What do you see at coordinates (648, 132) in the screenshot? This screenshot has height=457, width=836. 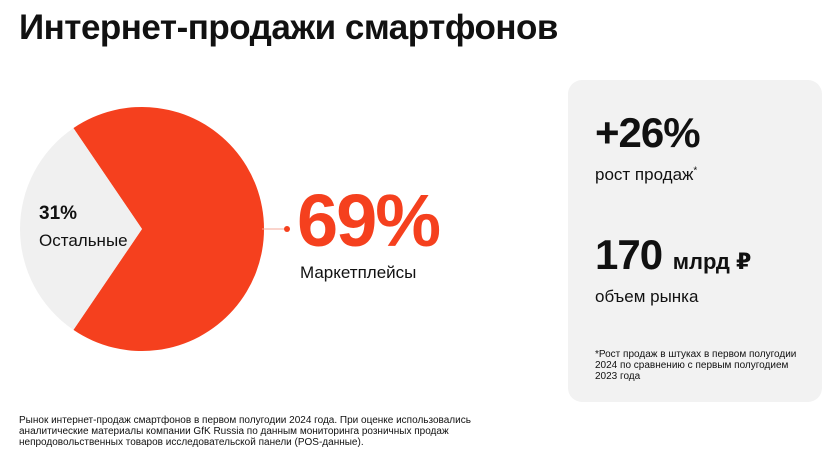 I see `growth-value: +26%` at bounding box center [648, 132].